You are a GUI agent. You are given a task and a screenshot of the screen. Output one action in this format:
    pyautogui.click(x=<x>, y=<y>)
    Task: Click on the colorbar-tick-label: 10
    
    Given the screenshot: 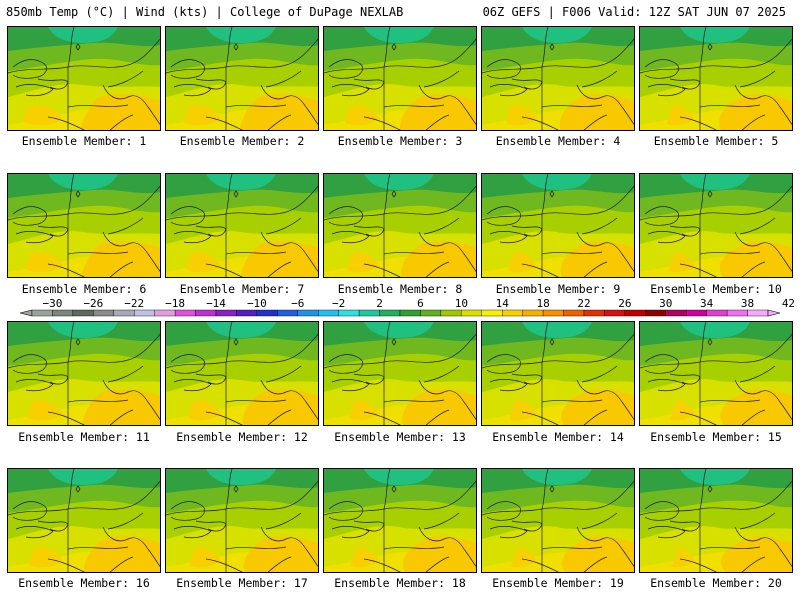 What is the action you would take?
    pyautogui.click(x=461, y=303)
    